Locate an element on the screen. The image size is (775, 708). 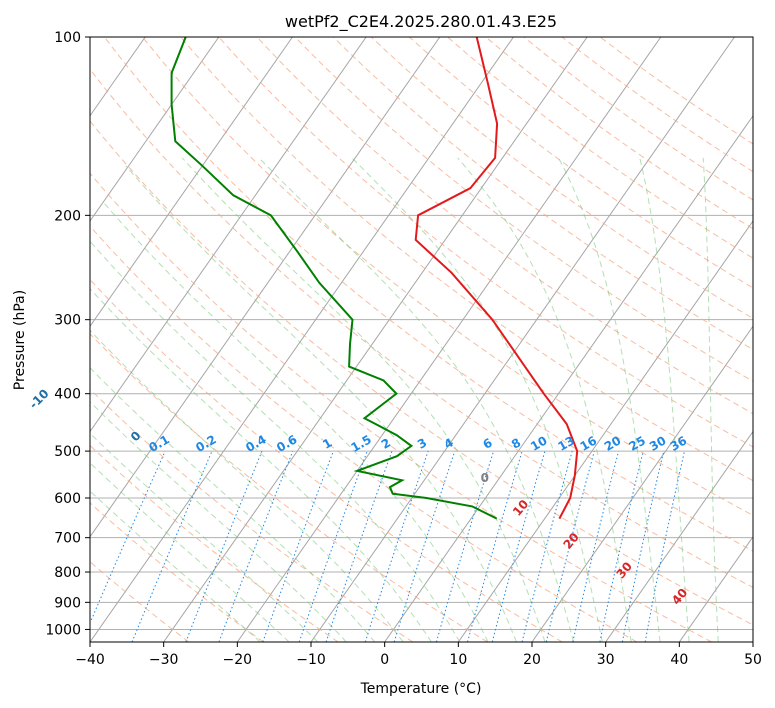
temperature-profile-line is located at coordinates (496, 278).